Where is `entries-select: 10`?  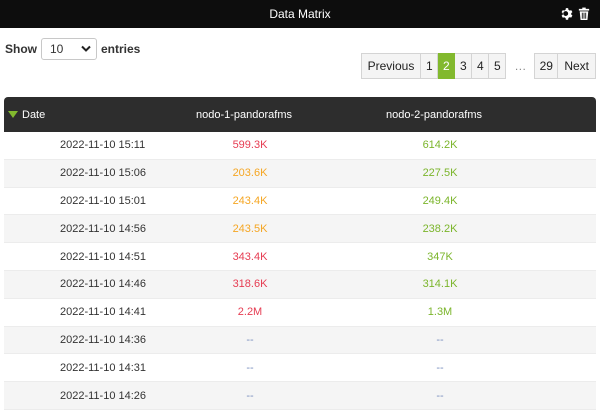
entries-select: 10 is located at coordinates (69, 49).